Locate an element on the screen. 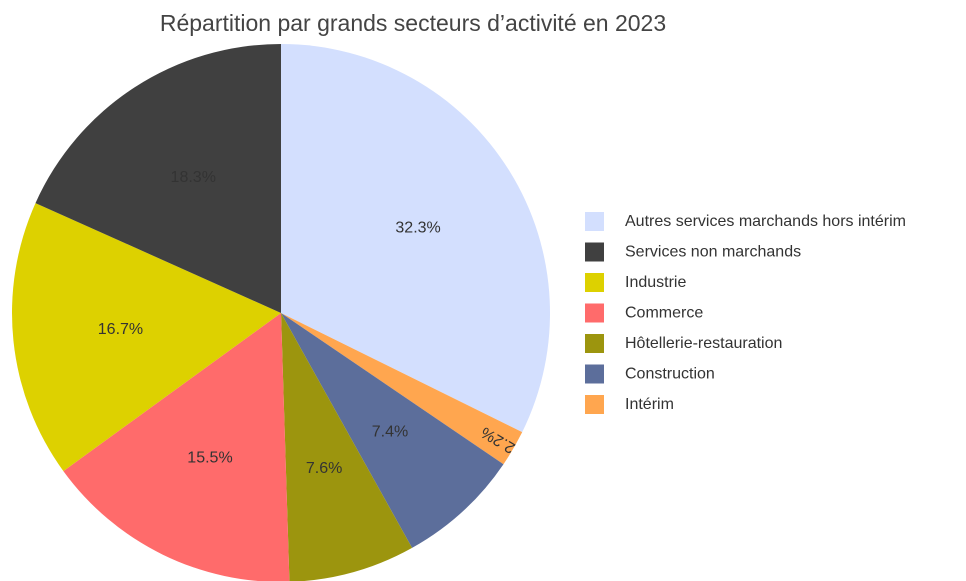  legend-item-industrie: Industrie is located at coordinates (635, 282).